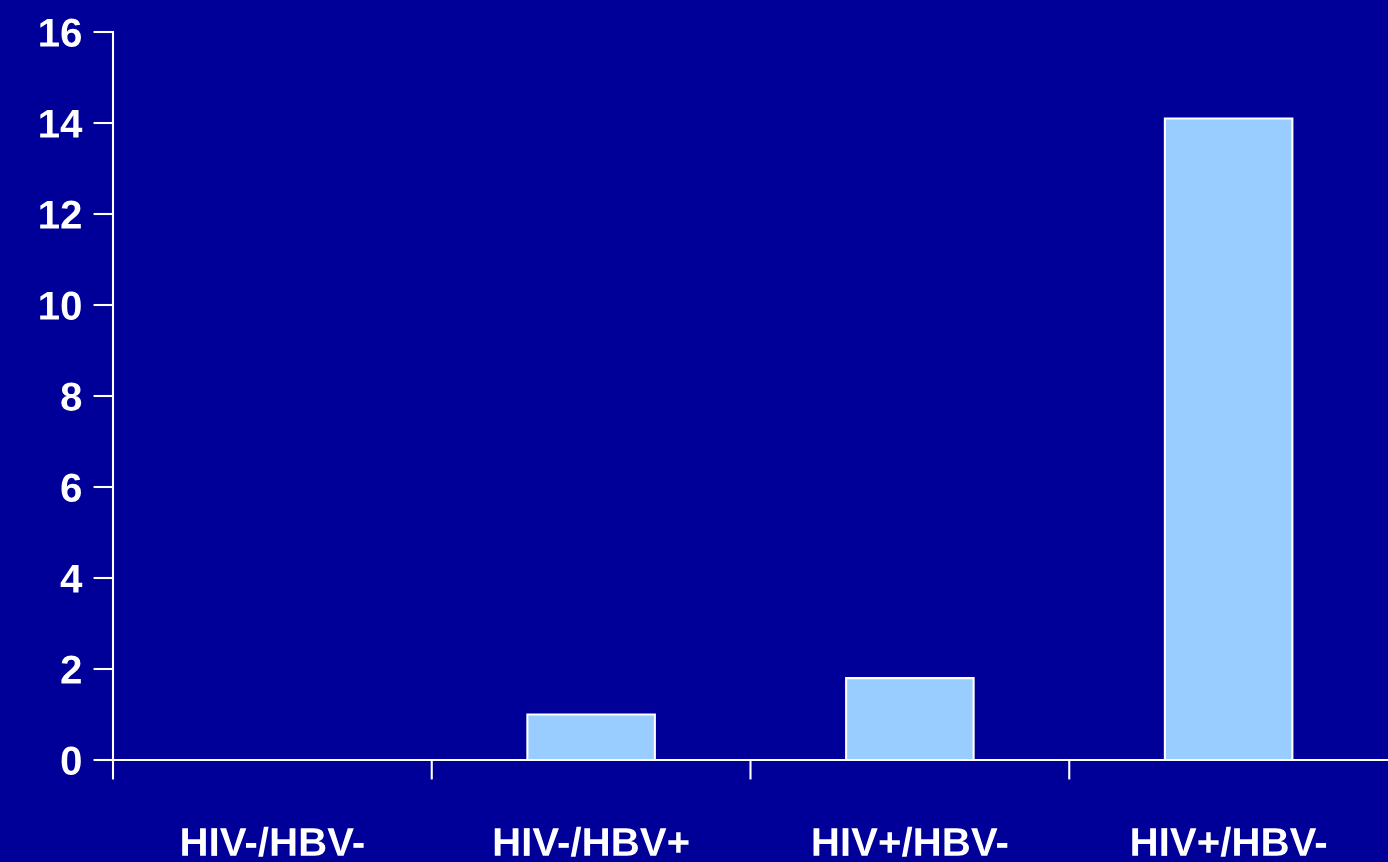  What do you see at coordinates (61, 123) in the screenshot?
I see `y-tick-label: 14` at bounding box center [61, 123].